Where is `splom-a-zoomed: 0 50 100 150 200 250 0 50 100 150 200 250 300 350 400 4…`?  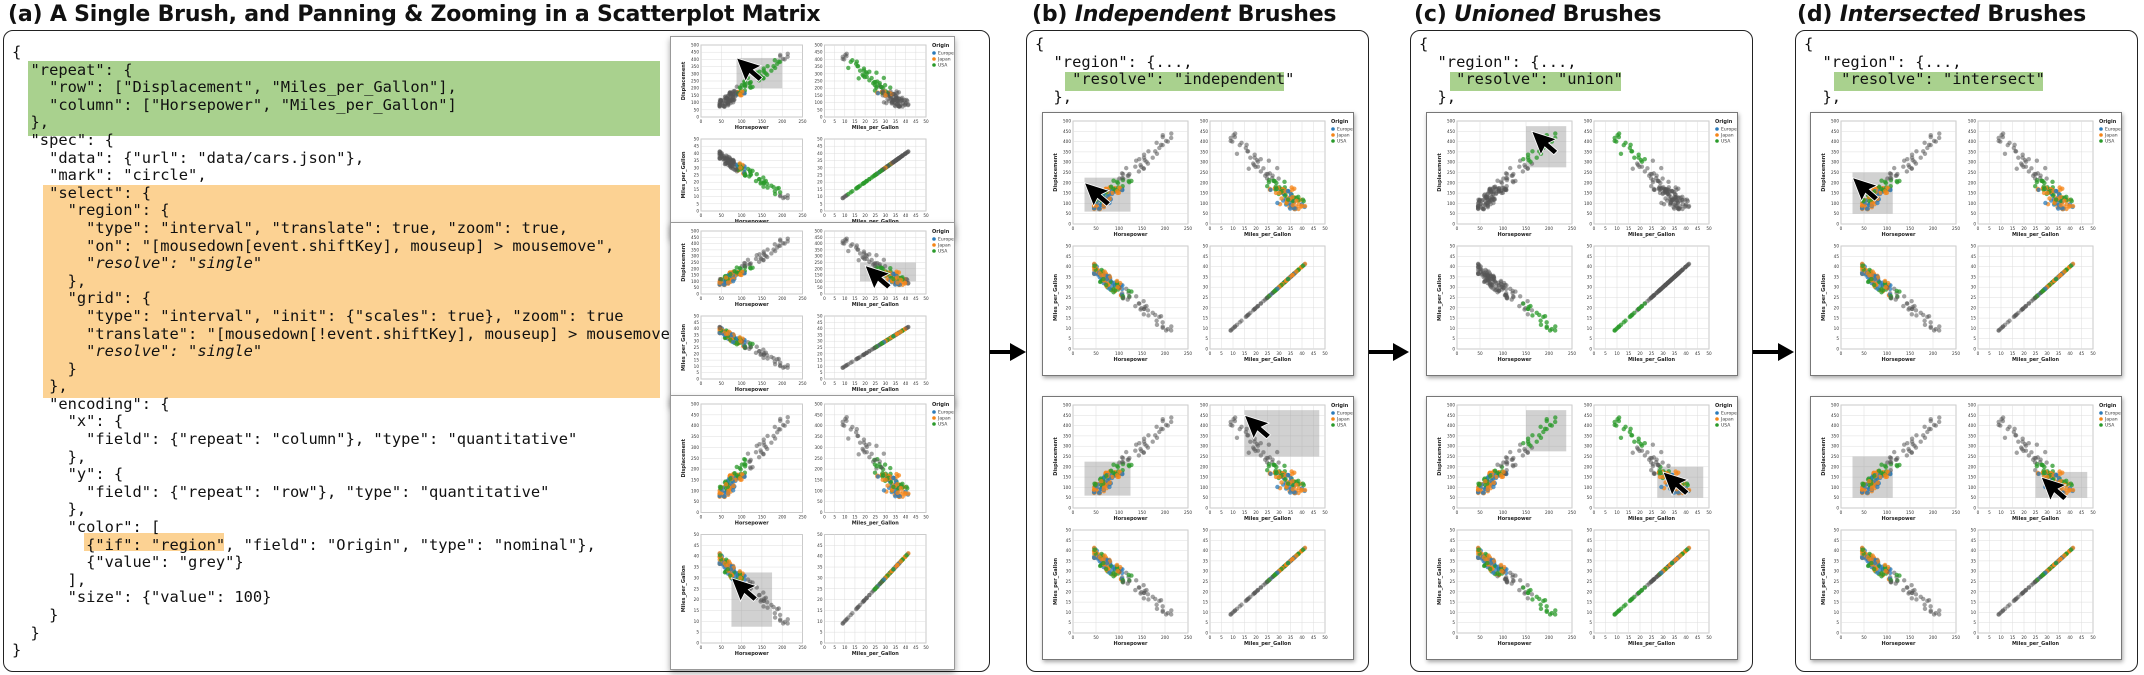 splom-a-zoomed: 0 50 100 150 200 250 0 50 100 150 200 250 300 350 400 4… is located at coordinates (812, 532).